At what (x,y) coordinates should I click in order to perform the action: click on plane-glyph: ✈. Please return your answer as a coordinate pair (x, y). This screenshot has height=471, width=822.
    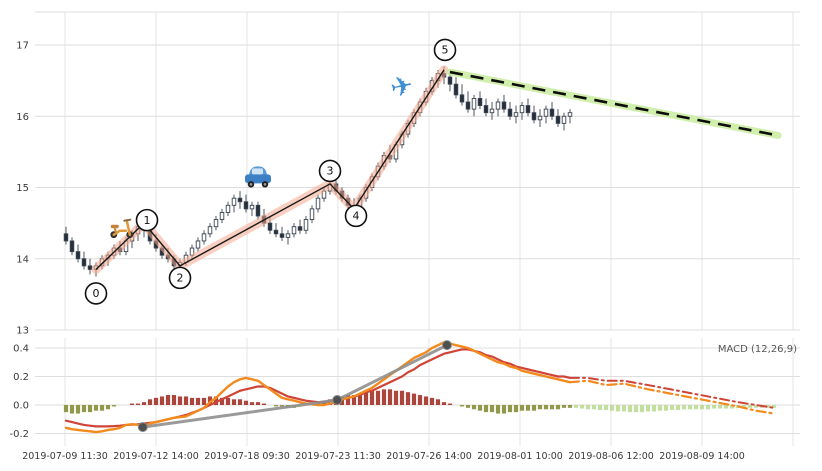
    Looking at the image, I should click on (402, 87).